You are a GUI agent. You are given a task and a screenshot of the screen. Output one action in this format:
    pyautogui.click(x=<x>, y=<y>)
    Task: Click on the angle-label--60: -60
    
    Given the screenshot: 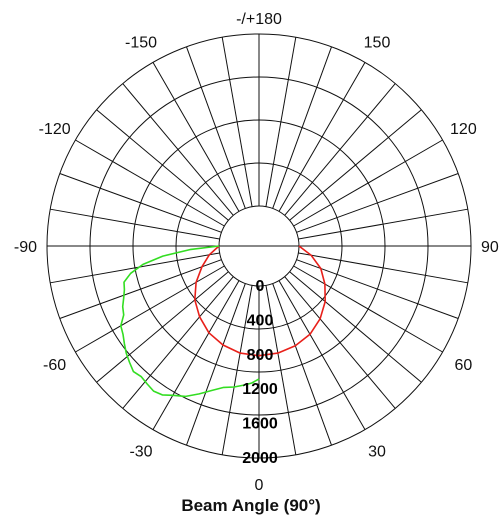 What is the action you would take?
    pyautogui.click(x=54, y=365)
    